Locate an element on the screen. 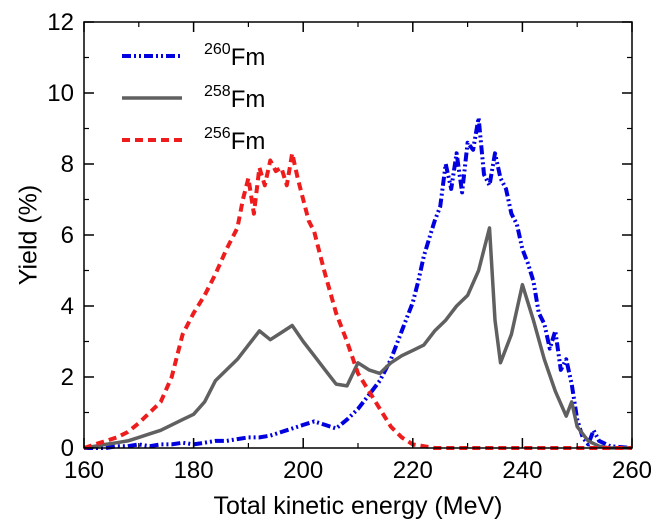  legend-label-258fm: 258Fm is located at coordinates (234, 98).